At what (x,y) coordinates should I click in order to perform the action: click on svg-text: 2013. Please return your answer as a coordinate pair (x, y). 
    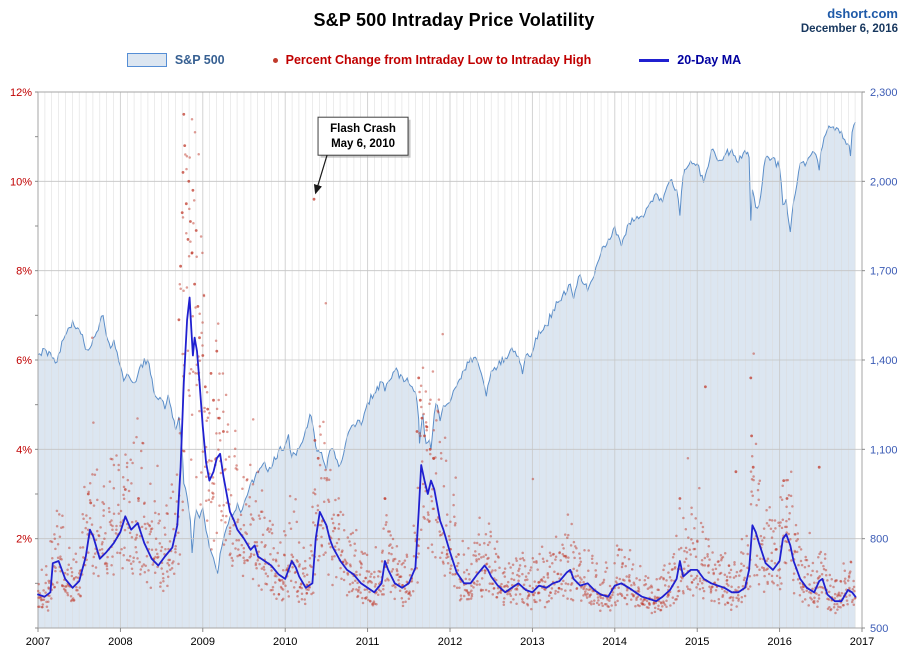
    Looking at the image, I should click on (532, 642).